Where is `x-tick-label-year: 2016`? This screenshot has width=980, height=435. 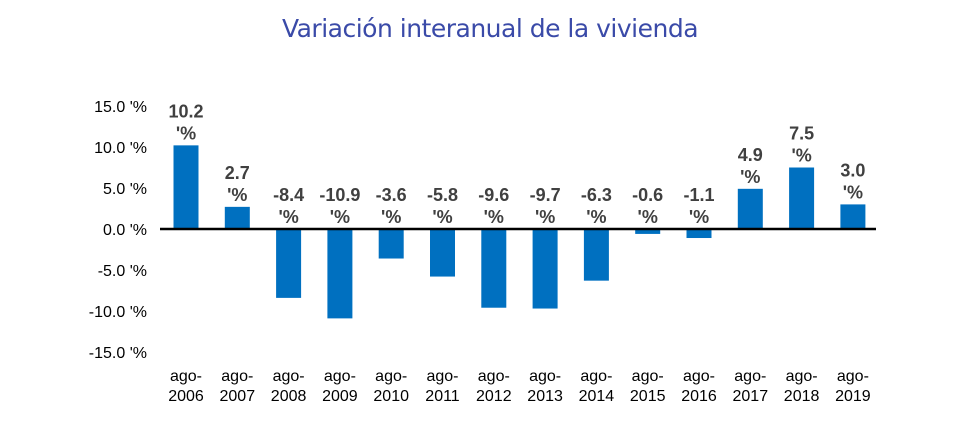 x-tick-label-year: 2016 is located at coordinates (699, 396).